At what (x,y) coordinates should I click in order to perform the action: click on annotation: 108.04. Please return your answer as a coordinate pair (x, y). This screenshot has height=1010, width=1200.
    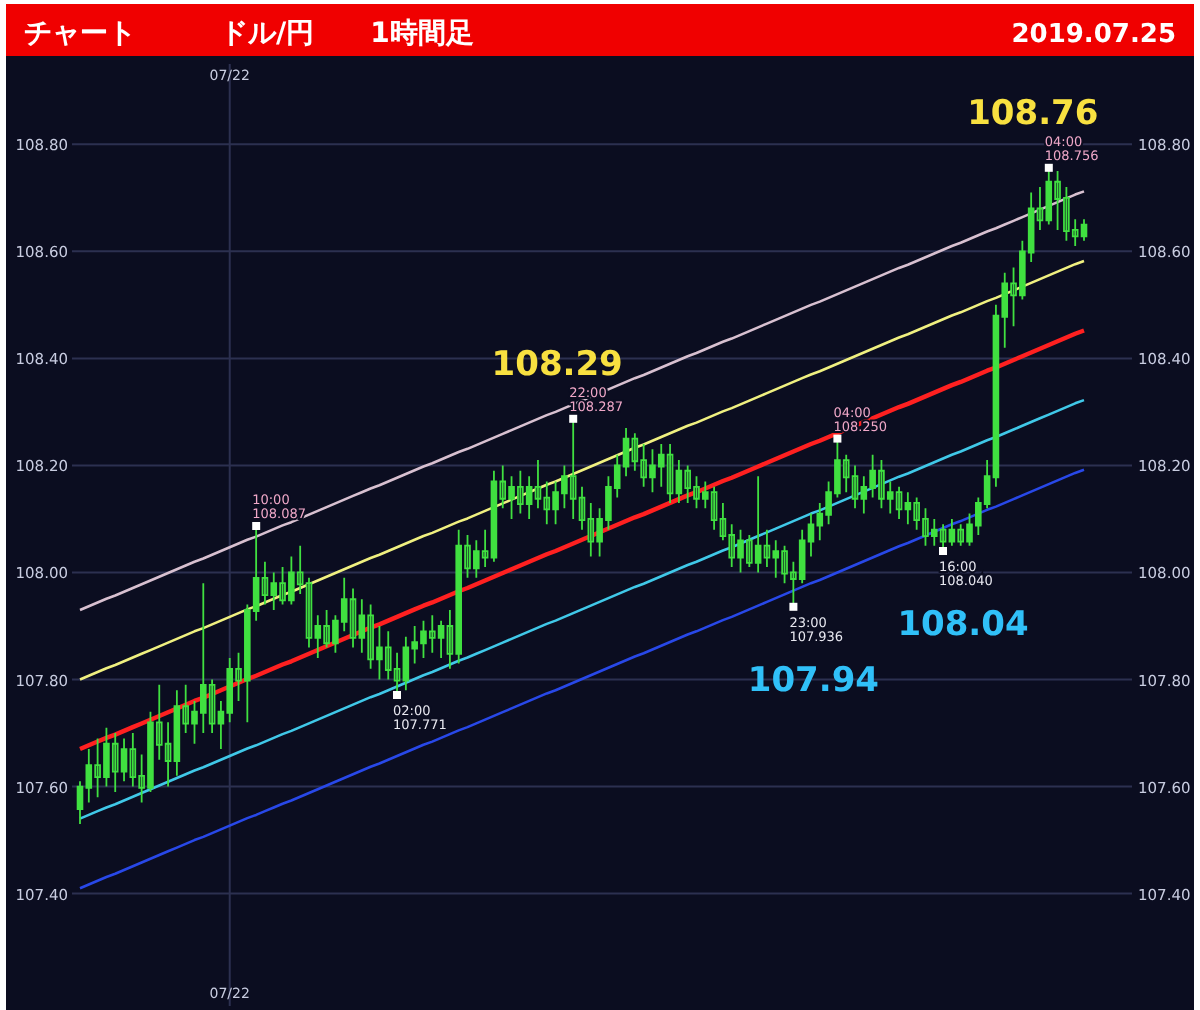
    Looking at the image, I should click on (963, 625).